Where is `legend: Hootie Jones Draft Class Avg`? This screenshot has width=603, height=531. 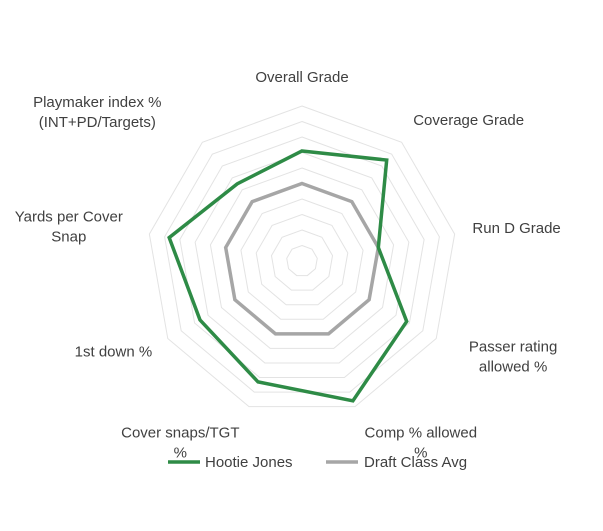
legend: Hootie Jones Draft Class Avg is located at coordinates (317, 462).